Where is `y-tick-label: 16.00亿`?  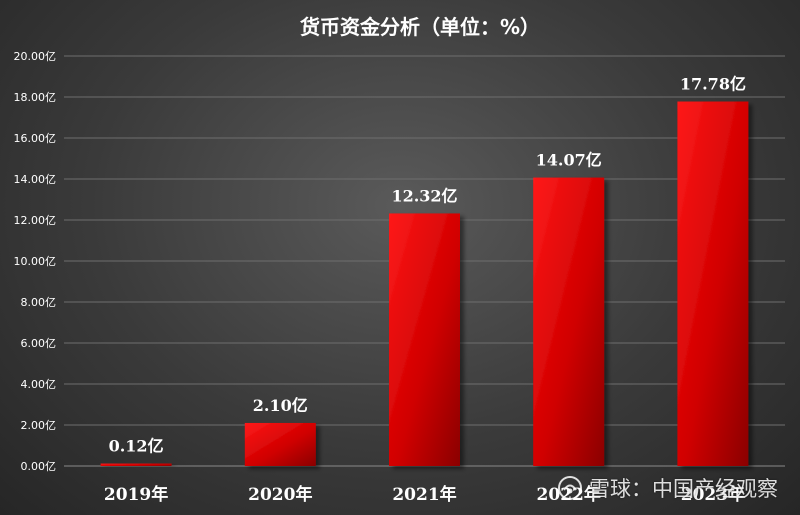
y-tick-label: 16.00亿 is located at coordinates (35, 138).